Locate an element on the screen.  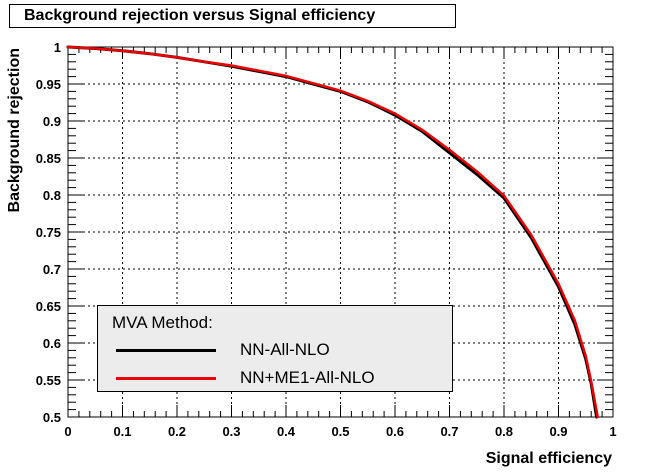
x-tick-label: 0.9 is located at coordinates (558, 431).